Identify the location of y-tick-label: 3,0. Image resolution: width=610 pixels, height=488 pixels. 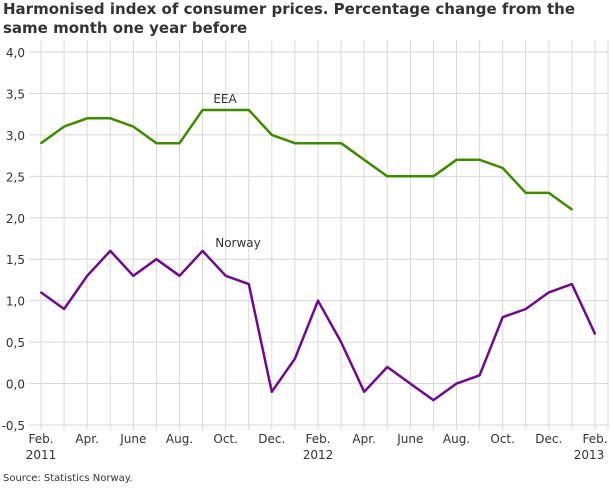
(15, 136).